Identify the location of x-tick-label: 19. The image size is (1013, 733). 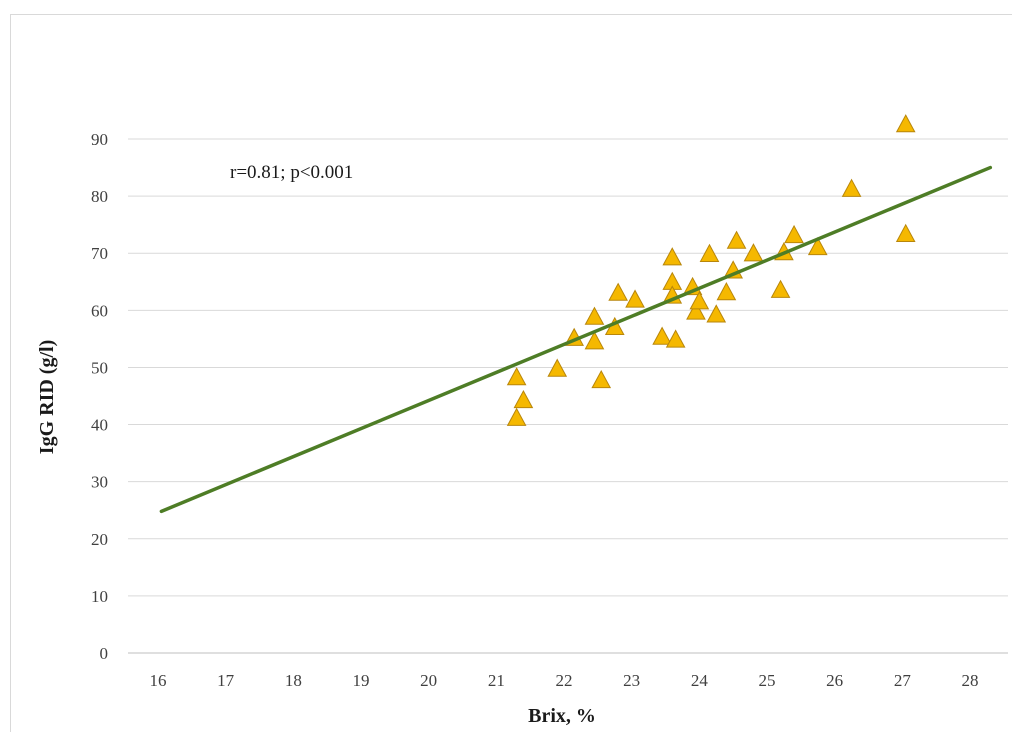
(361, 680).